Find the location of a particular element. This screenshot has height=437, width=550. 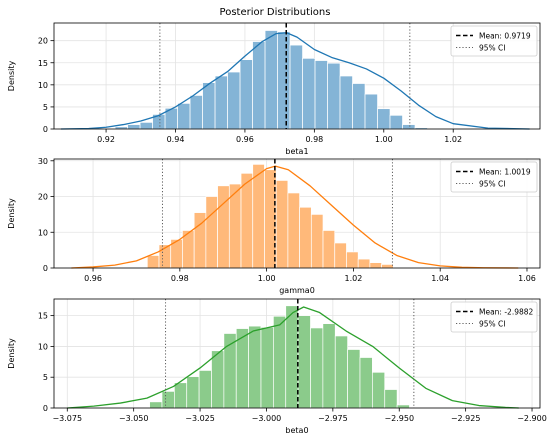

beta1-legend-box is located at coordinates (494, 41).